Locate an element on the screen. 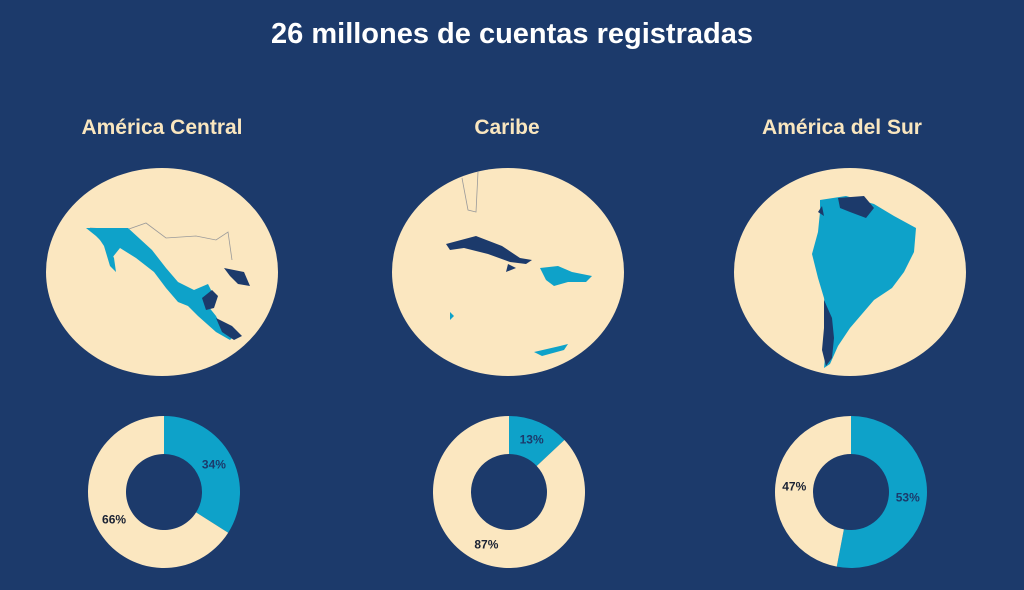  baja-california-shape is located at coordinates (106, 253).